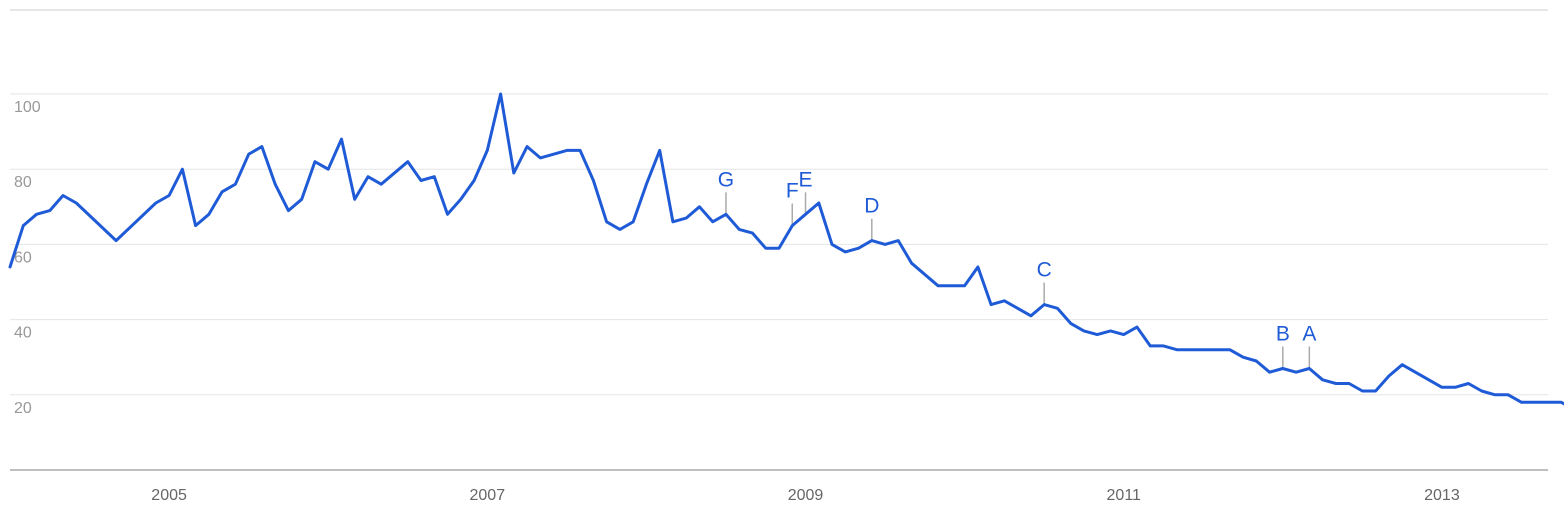 The width and height of the screenshot is (1564, 521). Describe the element at coordinates (792, 191) in the screenshot. I see `annotation-marker-f: F` at that location.